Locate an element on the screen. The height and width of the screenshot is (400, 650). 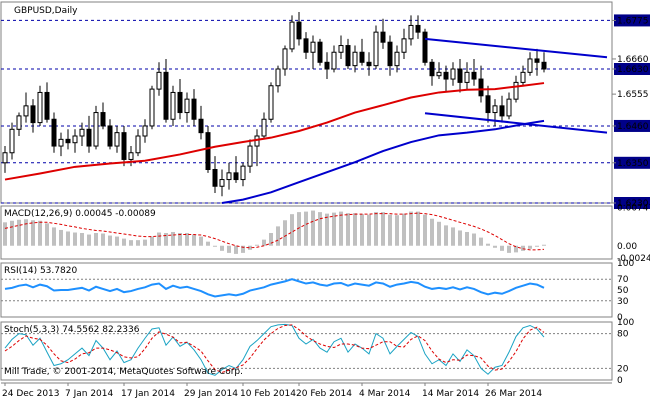
time-label-3: 29 Jan 2014 is located at coordinates (211, 394).